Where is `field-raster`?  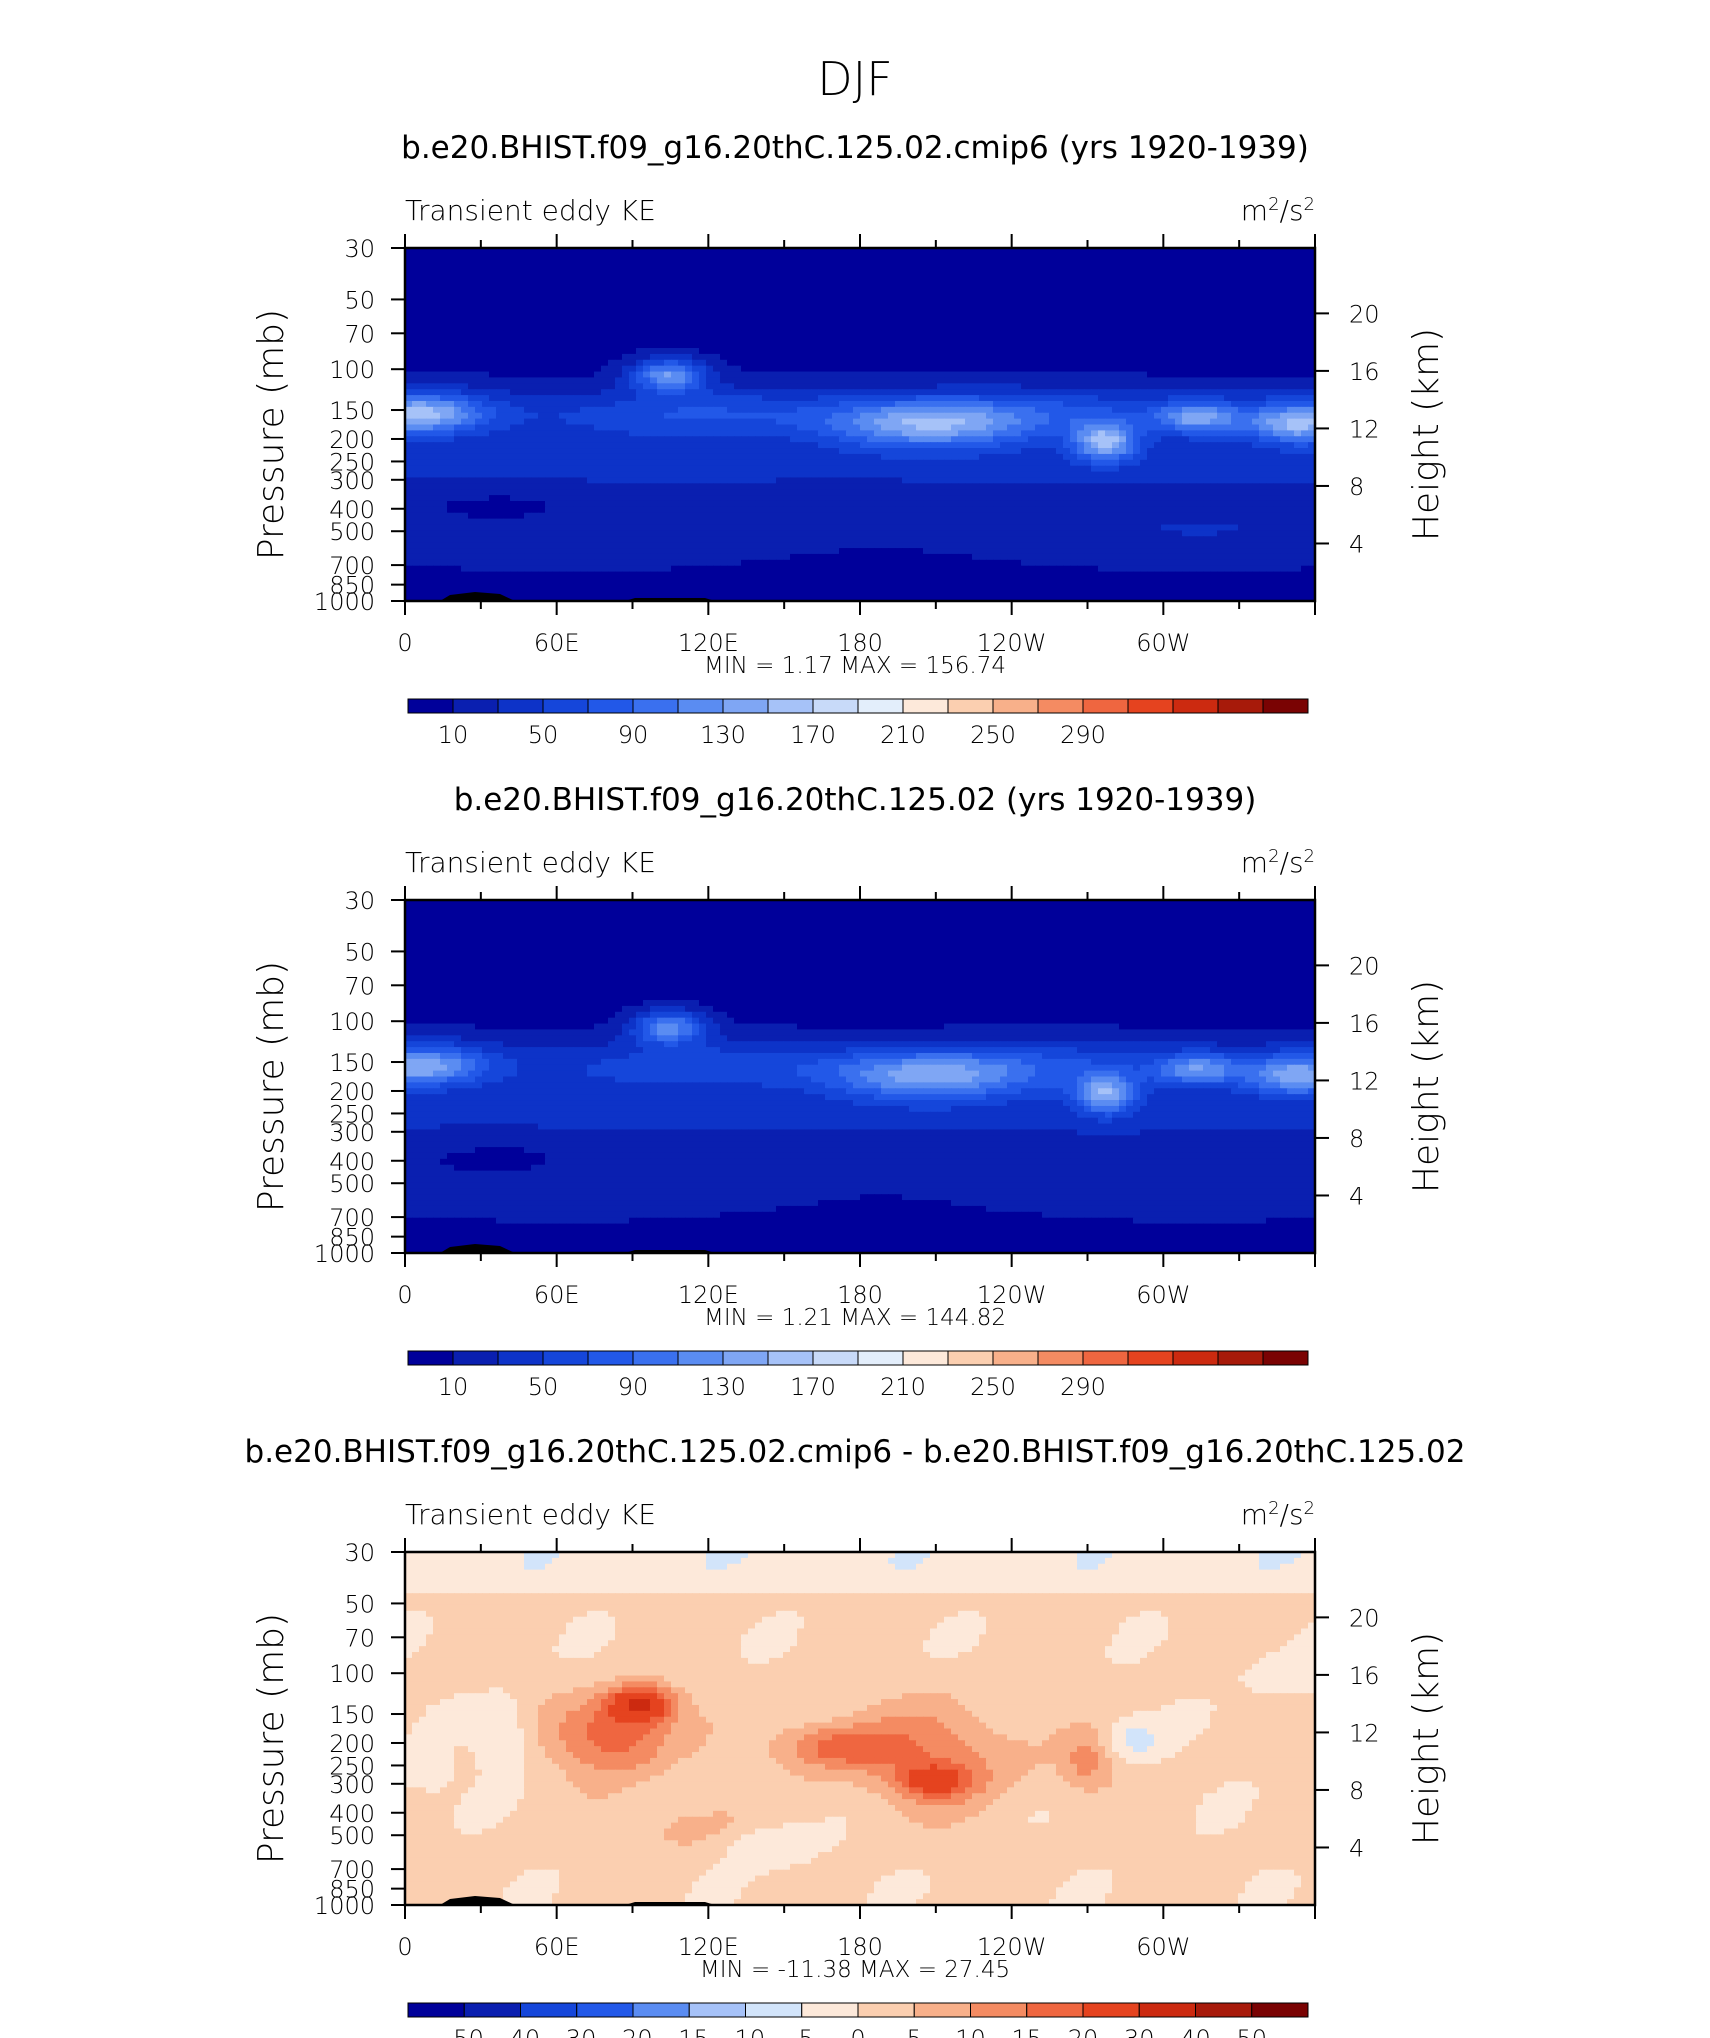
field-raster is located at coordinates (860, 424).